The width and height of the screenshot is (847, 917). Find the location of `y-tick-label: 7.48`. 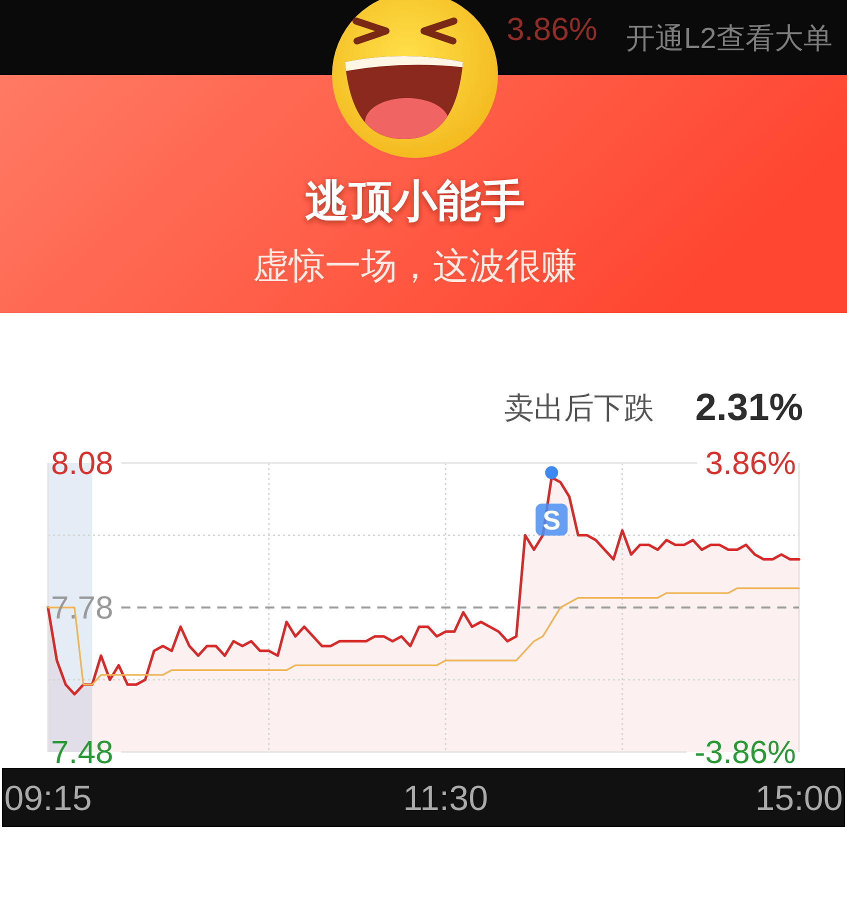

y-tick-label: 7.48 is located at coordinates (82, 752).